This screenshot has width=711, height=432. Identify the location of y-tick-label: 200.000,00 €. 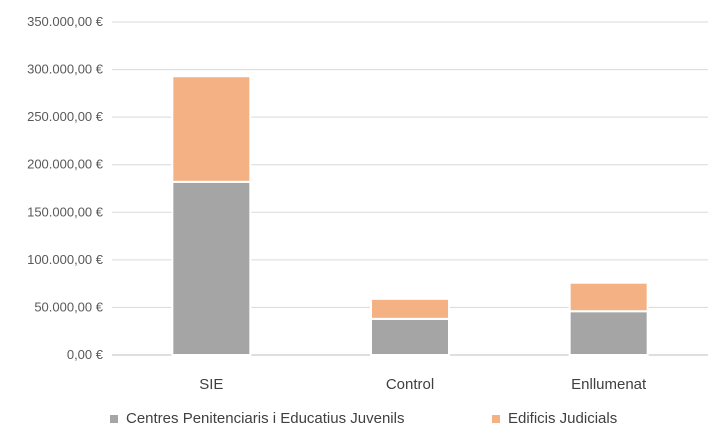
(65, 164).